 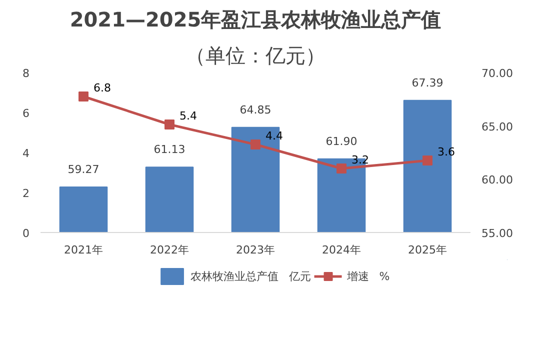 I want to click on chart-subtitle: （单位：亿元）, so click(x=256, y=56).